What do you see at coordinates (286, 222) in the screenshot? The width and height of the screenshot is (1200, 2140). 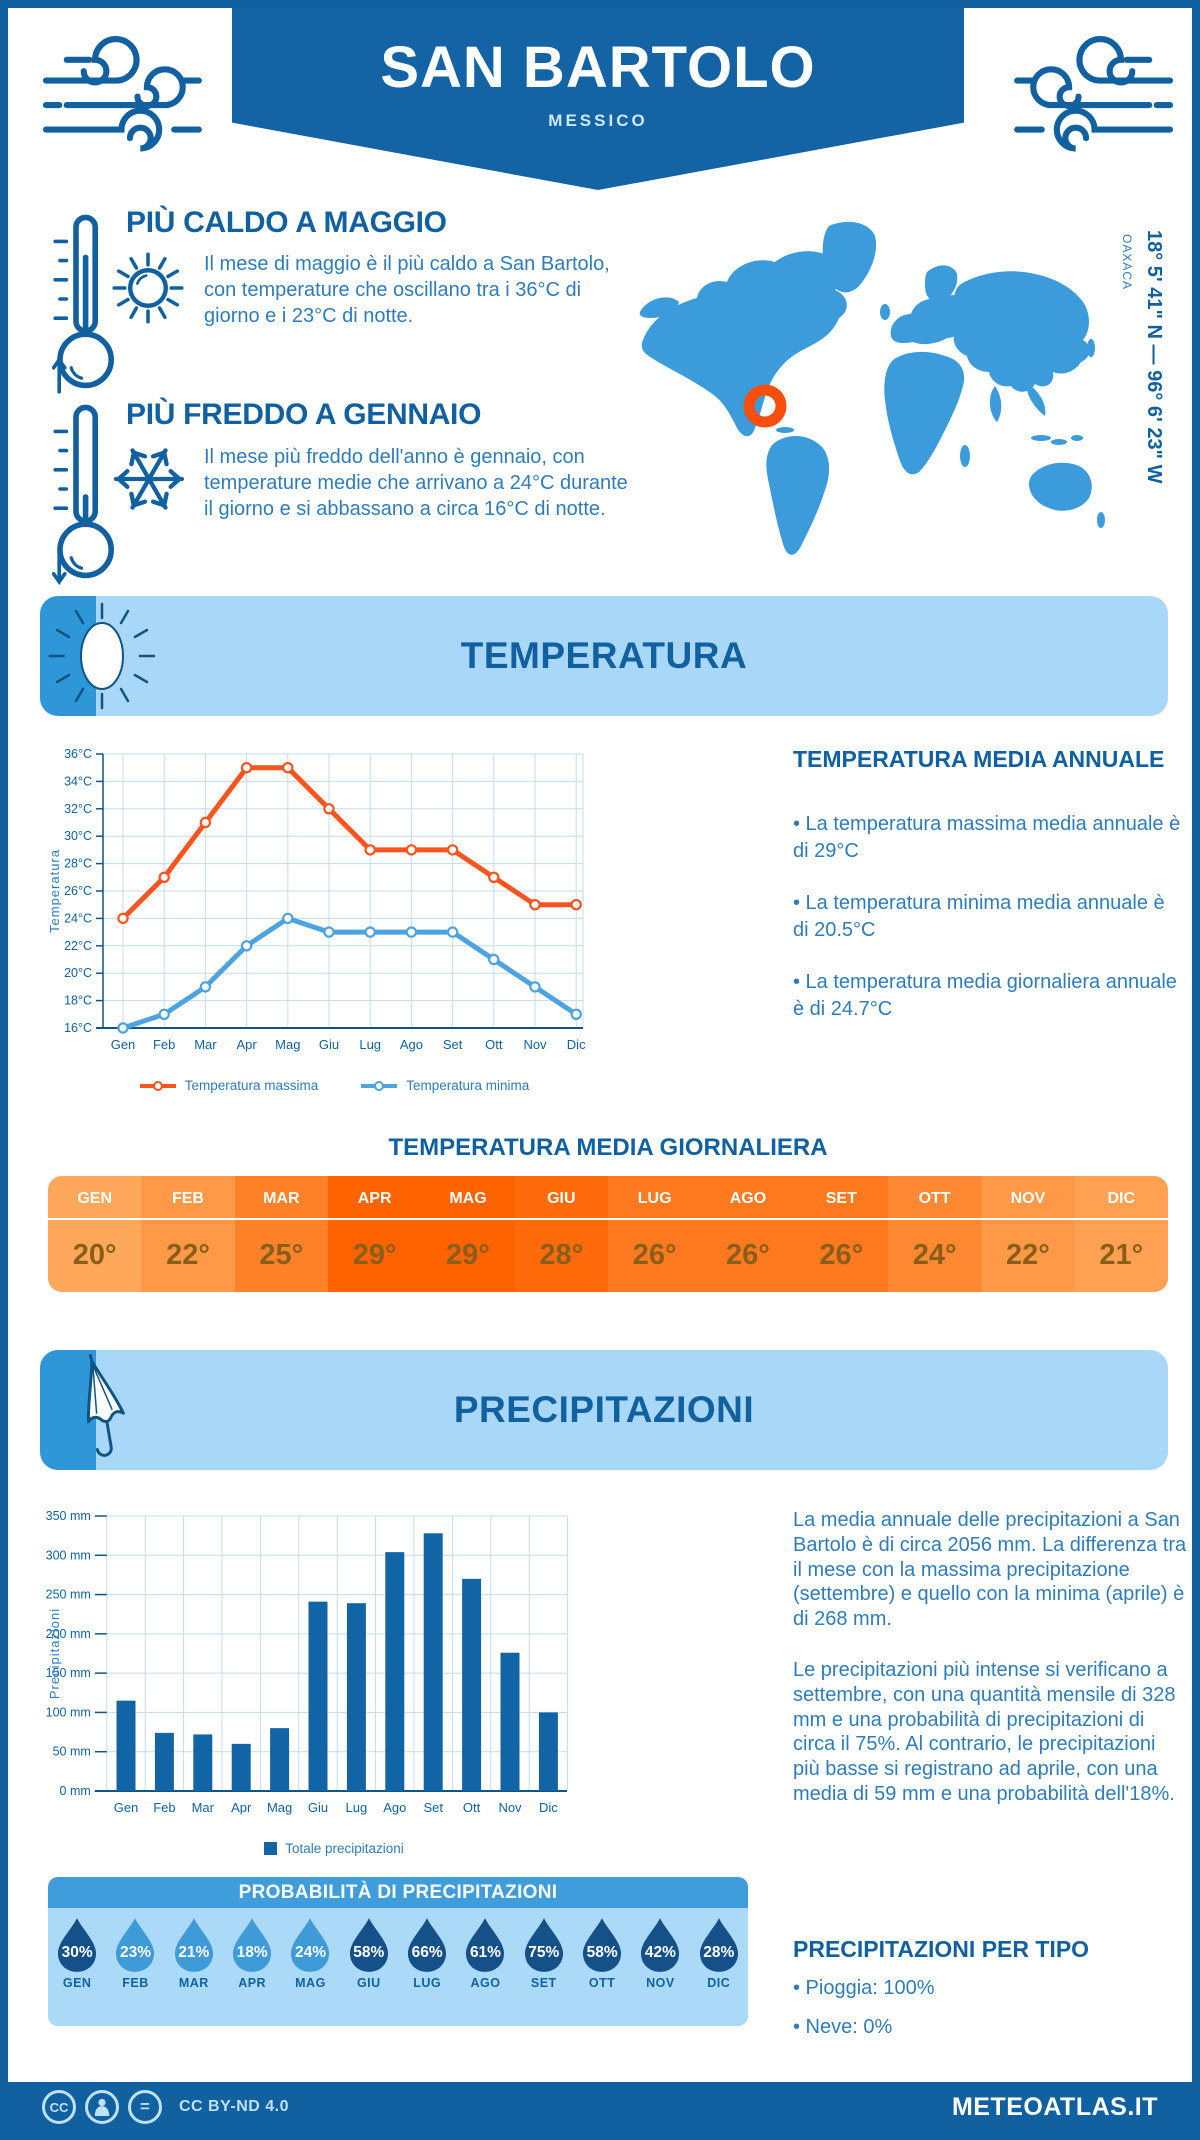 I see `hot-month-heading: PIÙ CALDO A MAGGIO` at bounding box center [286, 222].